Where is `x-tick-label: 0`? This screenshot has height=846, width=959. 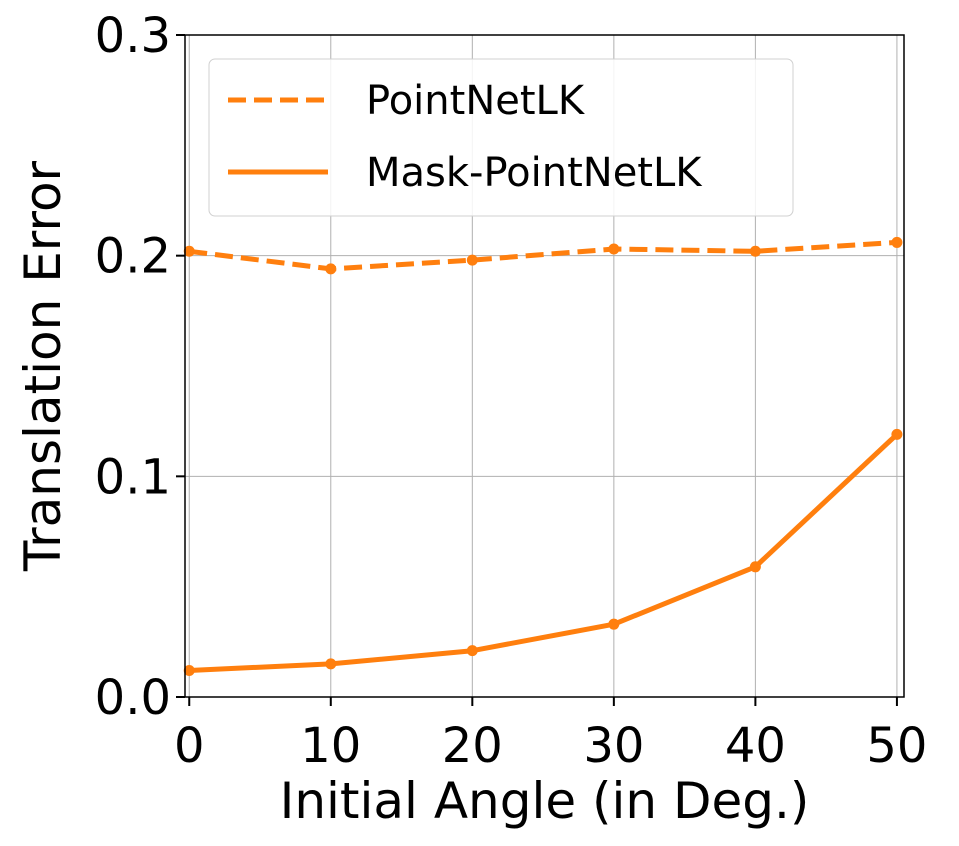
x-tick-label: 0 is located at coordinates (189, 746).